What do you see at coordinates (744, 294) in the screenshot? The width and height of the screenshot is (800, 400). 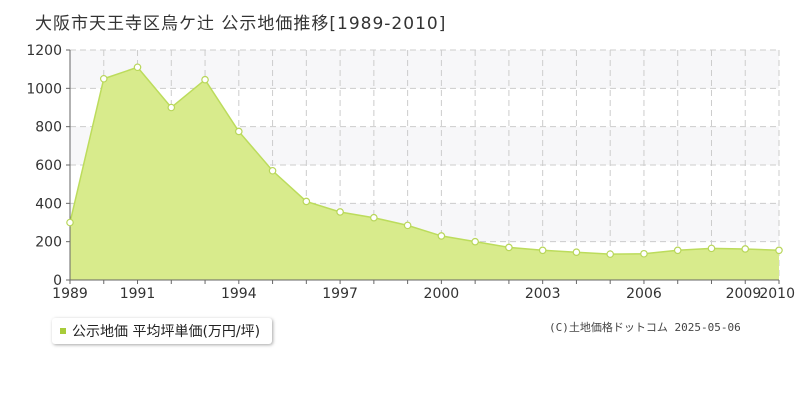 I see `x-tick-label: 2009` at bounding box center [744, 294].